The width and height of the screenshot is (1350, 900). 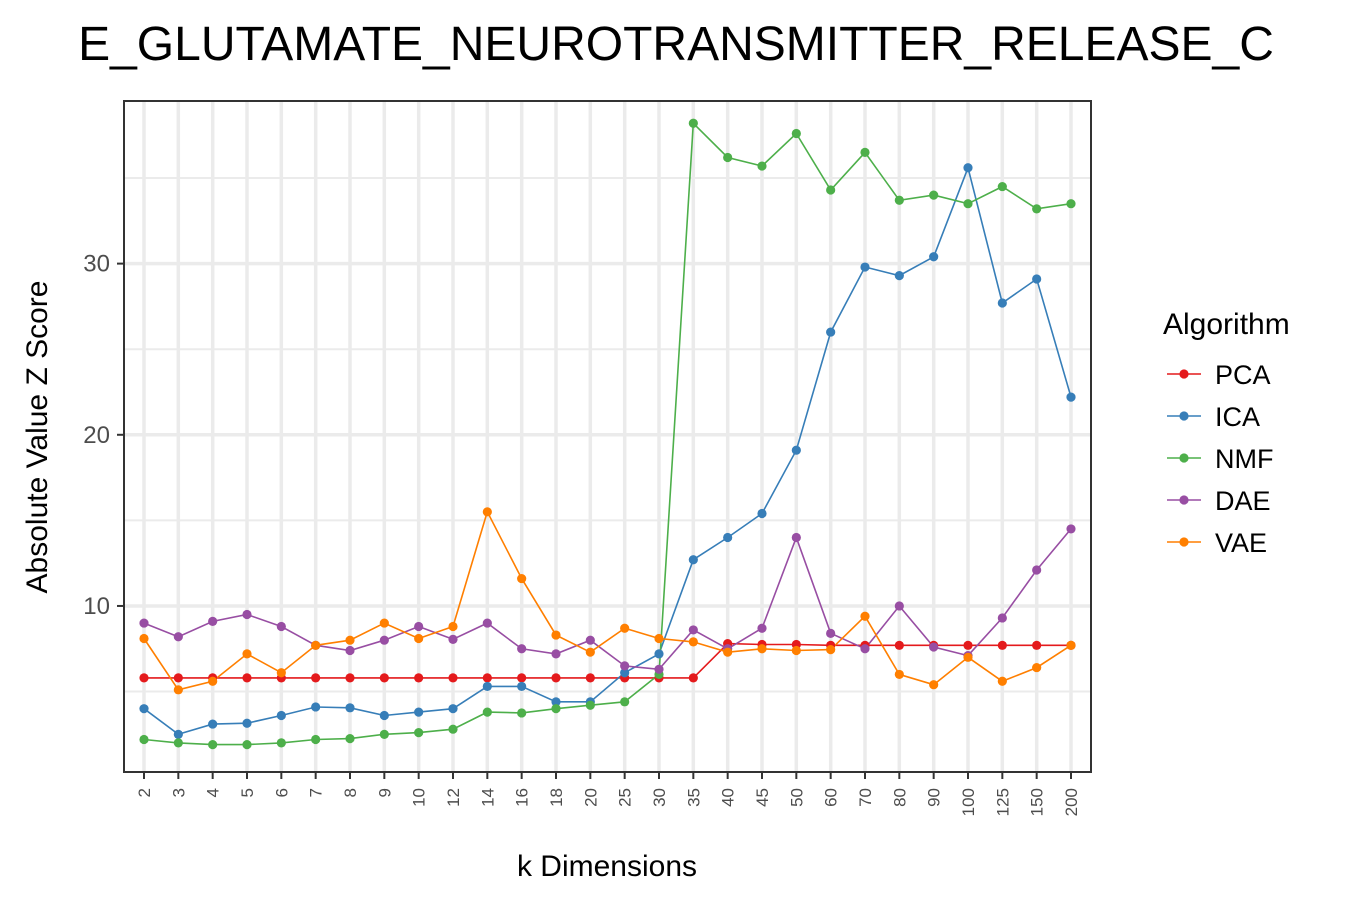 I want to click on x-tick-label: 4, so click(x=213, y=792).